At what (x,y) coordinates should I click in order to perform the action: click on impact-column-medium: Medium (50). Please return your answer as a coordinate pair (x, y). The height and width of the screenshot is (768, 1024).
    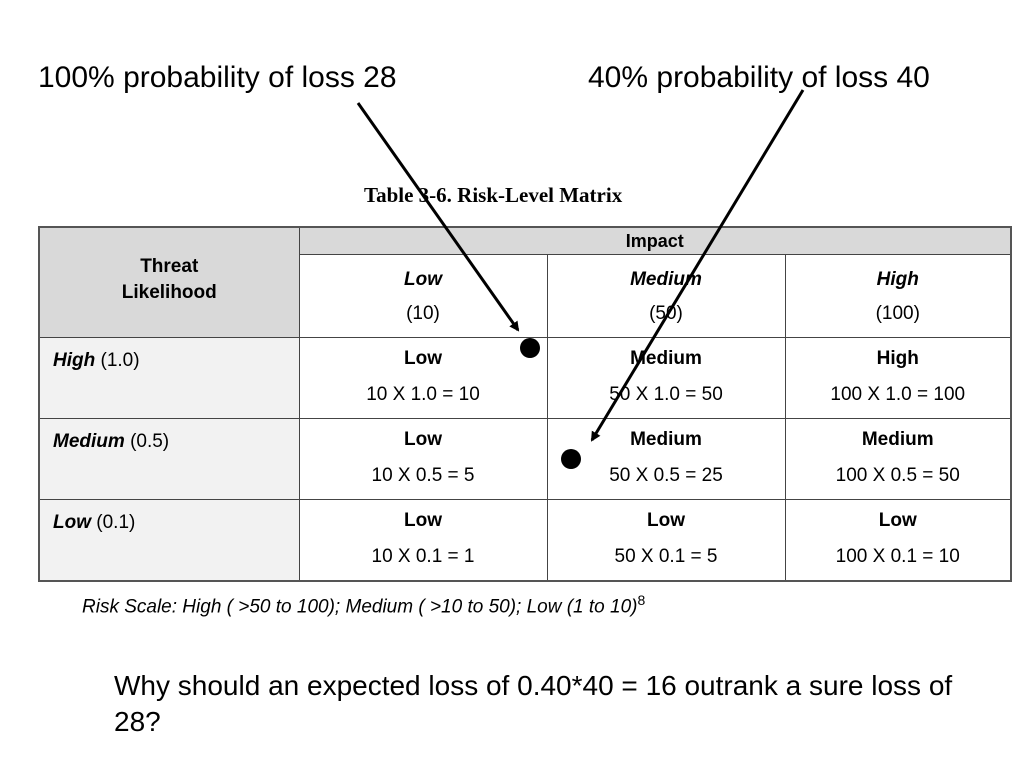
    Looking at the image, I should click on (666, 296).